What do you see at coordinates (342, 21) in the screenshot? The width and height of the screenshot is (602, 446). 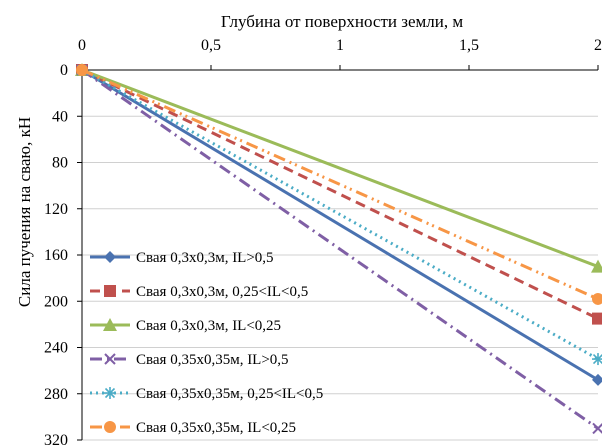 I see `x-axis-title: Глубина от поверхности земли, м` at bounding box center [342, 21].